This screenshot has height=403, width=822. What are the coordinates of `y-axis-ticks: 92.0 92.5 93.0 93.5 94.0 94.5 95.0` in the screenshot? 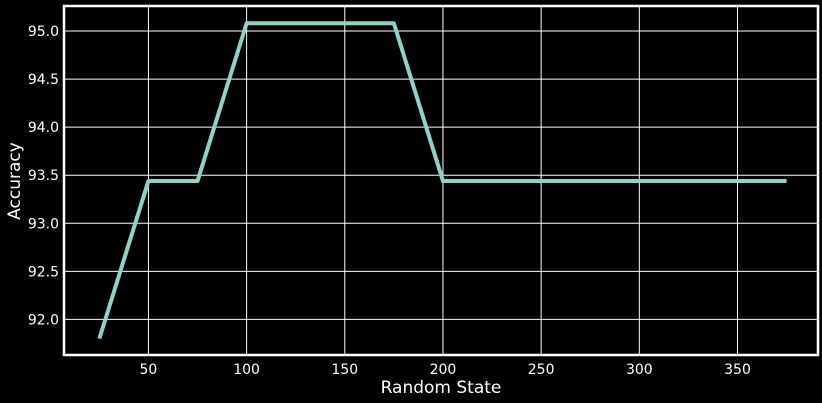 It's located at (43, 176).